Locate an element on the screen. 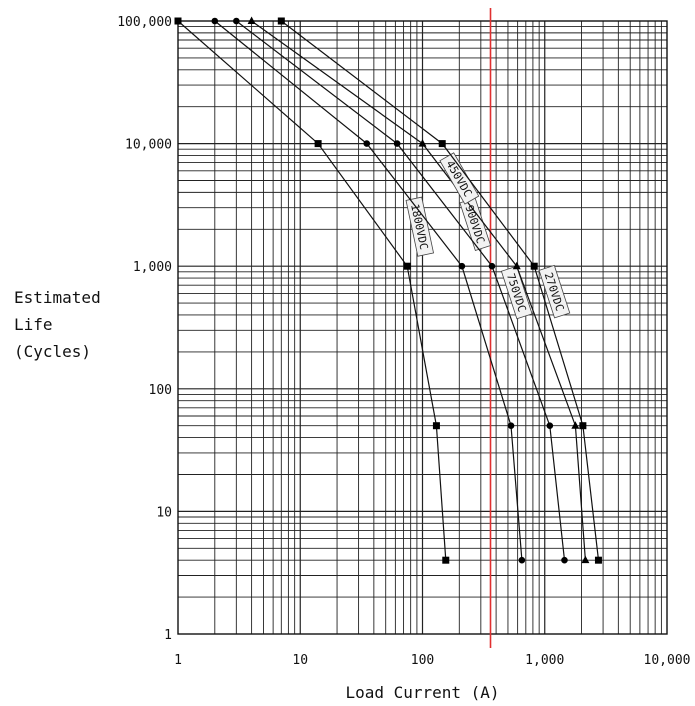 This screenshot has height=706, width=695. y-tick-label: 10 is located at coordinates (164, 512).